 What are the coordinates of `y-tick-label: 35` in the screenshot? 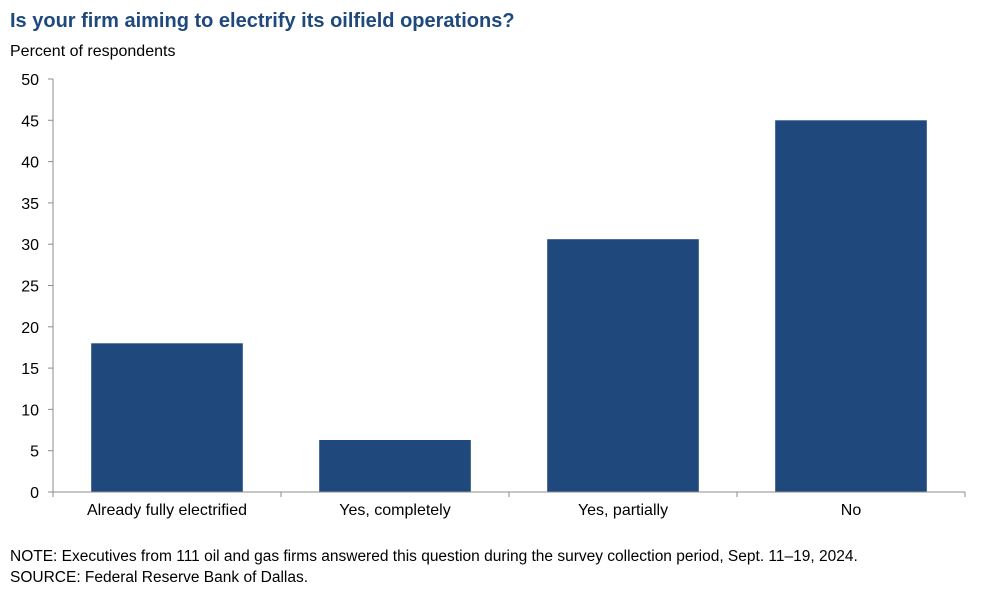 It's located at (30, 204).